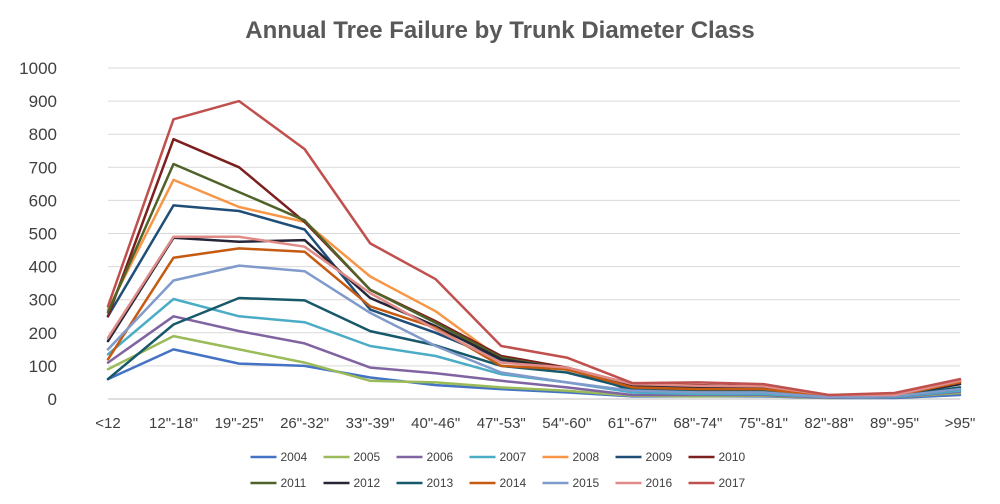 The height and width of the screenshot is (504, 1000). What do you see at coordinates (717, 483) in the screenshot?
I see `legend-item-2017: 2017` at bounding box center [717, 483].